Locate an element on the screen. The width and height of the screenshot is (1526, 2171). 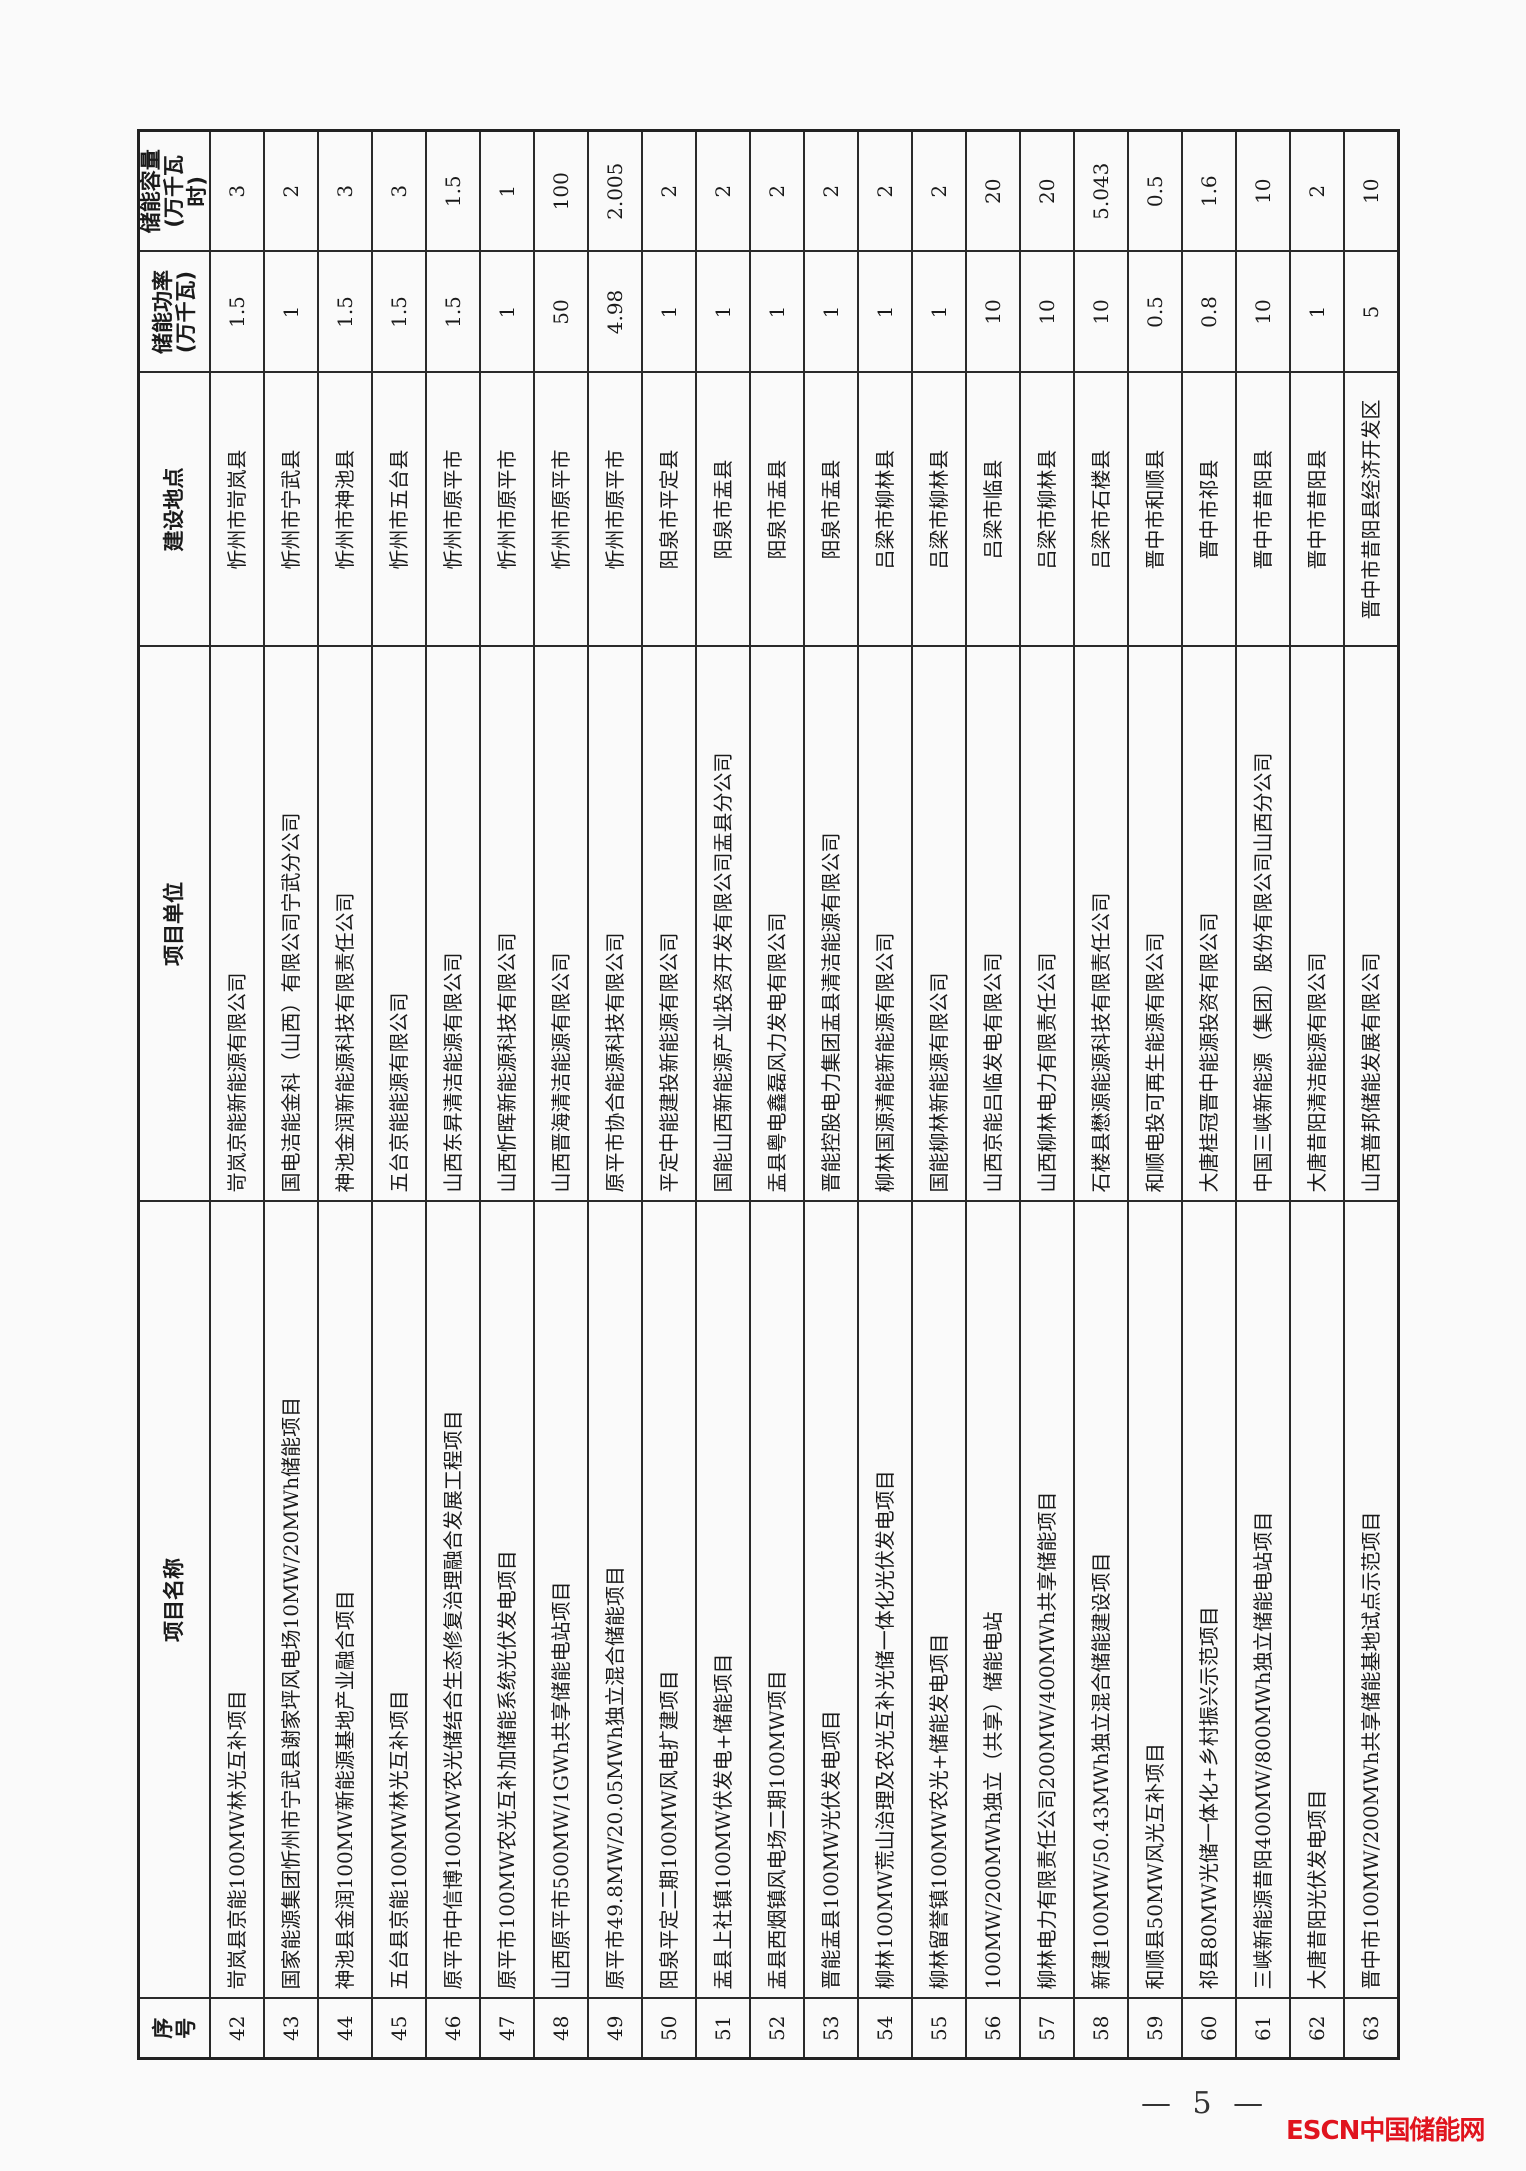
cell-location: 忻州市岢岚县 is located at coordinates (237, 509).